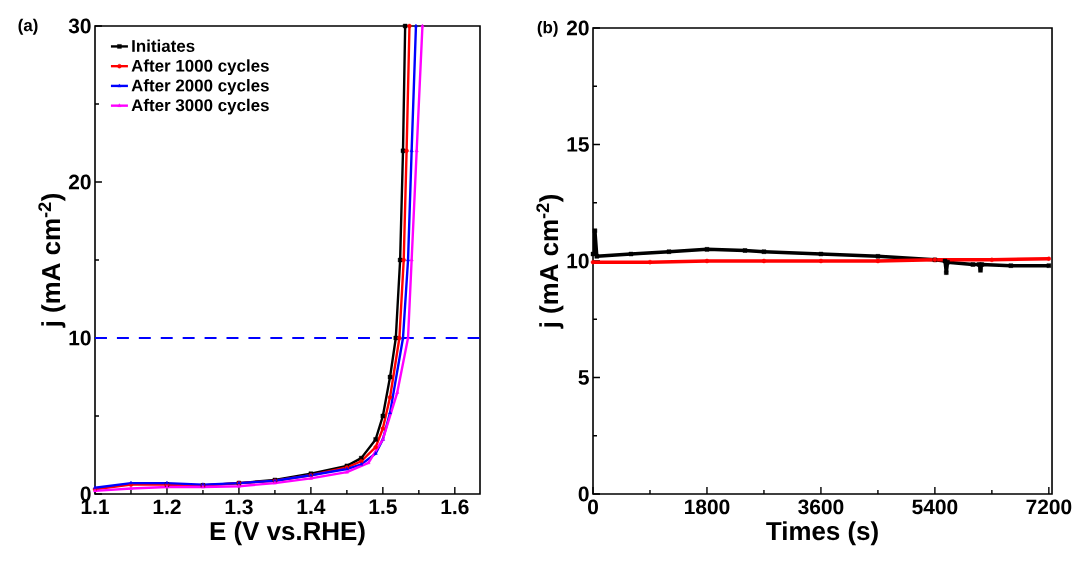  What do you see at coordinates (383, 507) in the screenshot?
I see `x-tick-label: 1.5` at bounding box center [383, 507].